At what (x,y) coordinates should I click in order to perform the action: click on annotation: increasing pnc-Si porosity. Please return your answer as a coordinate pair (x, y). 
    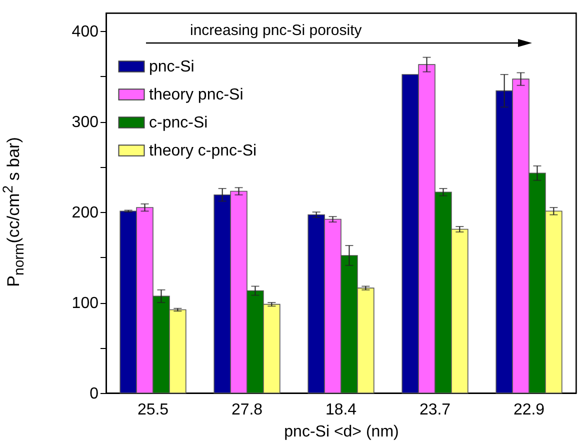
    Looking at the image, I should click on (276, 30).